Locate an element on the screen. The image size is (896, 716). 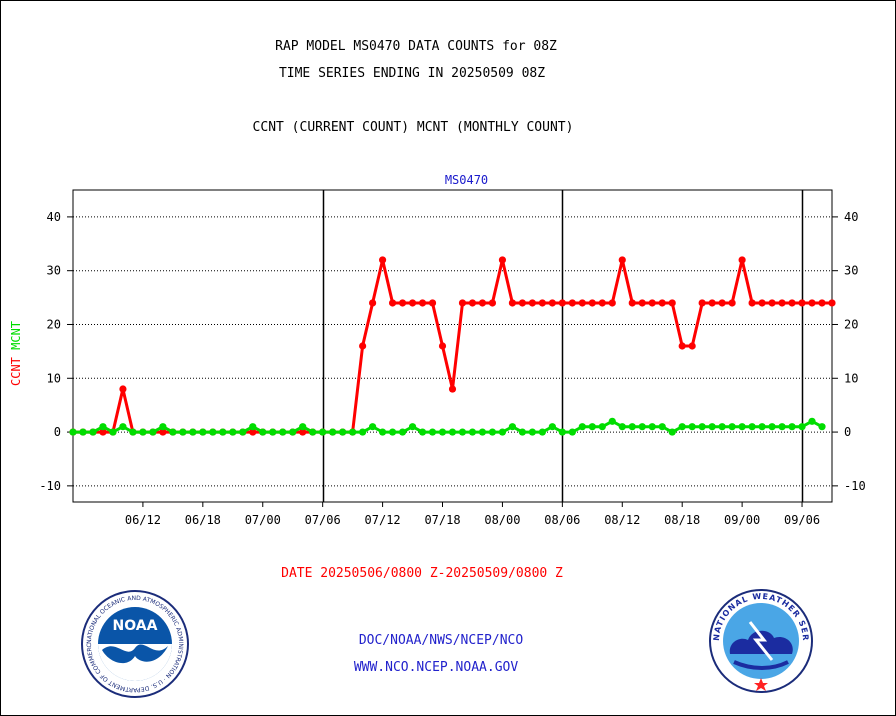
y-tick-label: 10 is located at coordinates (54, 378).